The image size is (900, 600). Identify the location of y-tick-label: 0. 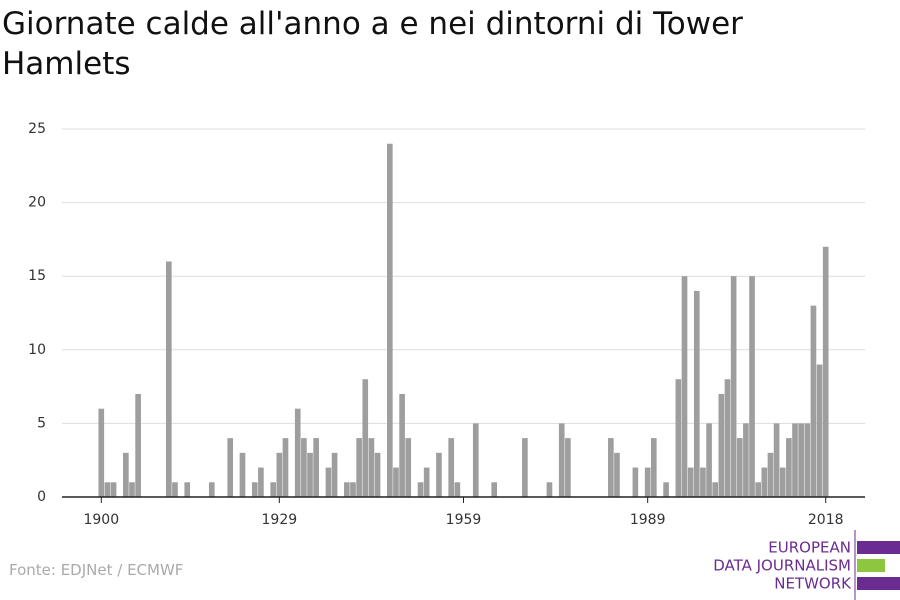
(41, 497).